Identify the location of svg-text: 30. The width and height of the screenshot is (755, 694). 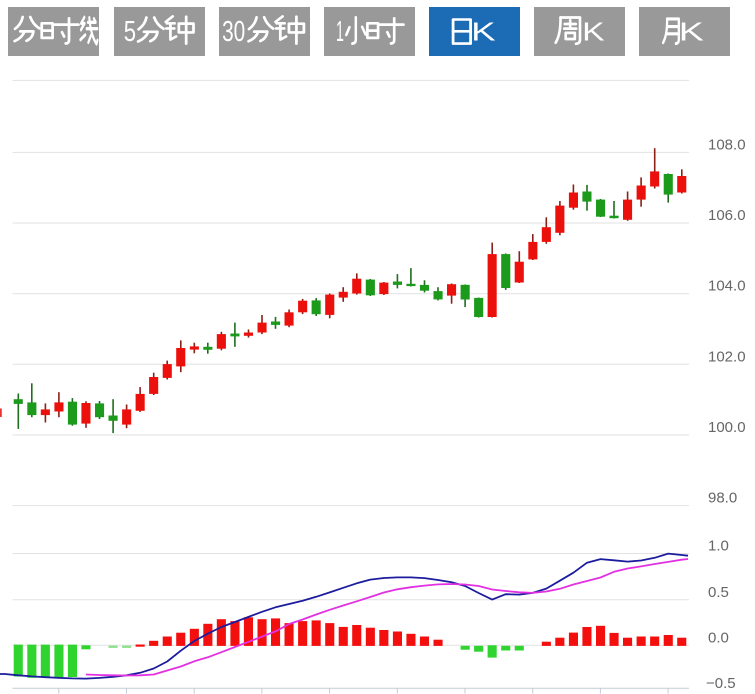
(233, 32).